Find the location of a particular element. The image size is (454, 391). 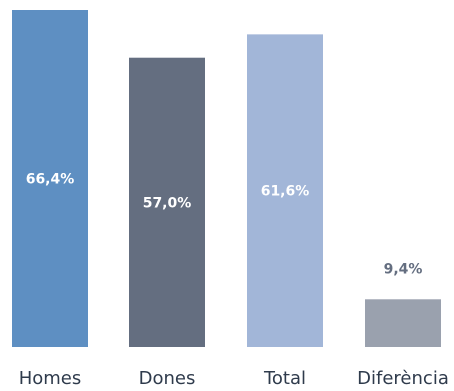

value-label-total: 61,6% is located at coordinates (285, 192).